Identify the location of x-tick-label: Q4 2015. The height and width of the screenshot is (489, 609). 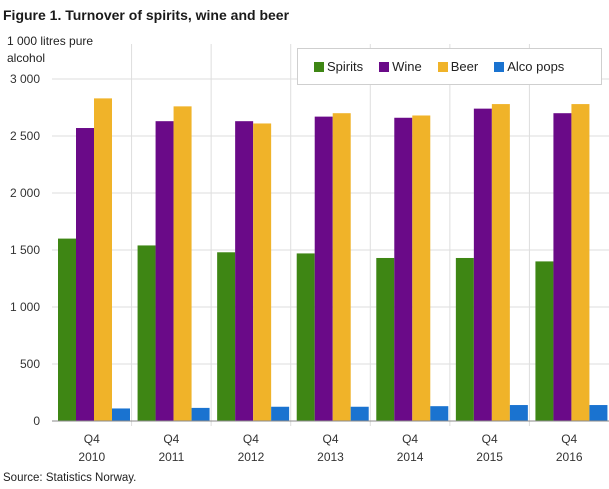
(489, 448).